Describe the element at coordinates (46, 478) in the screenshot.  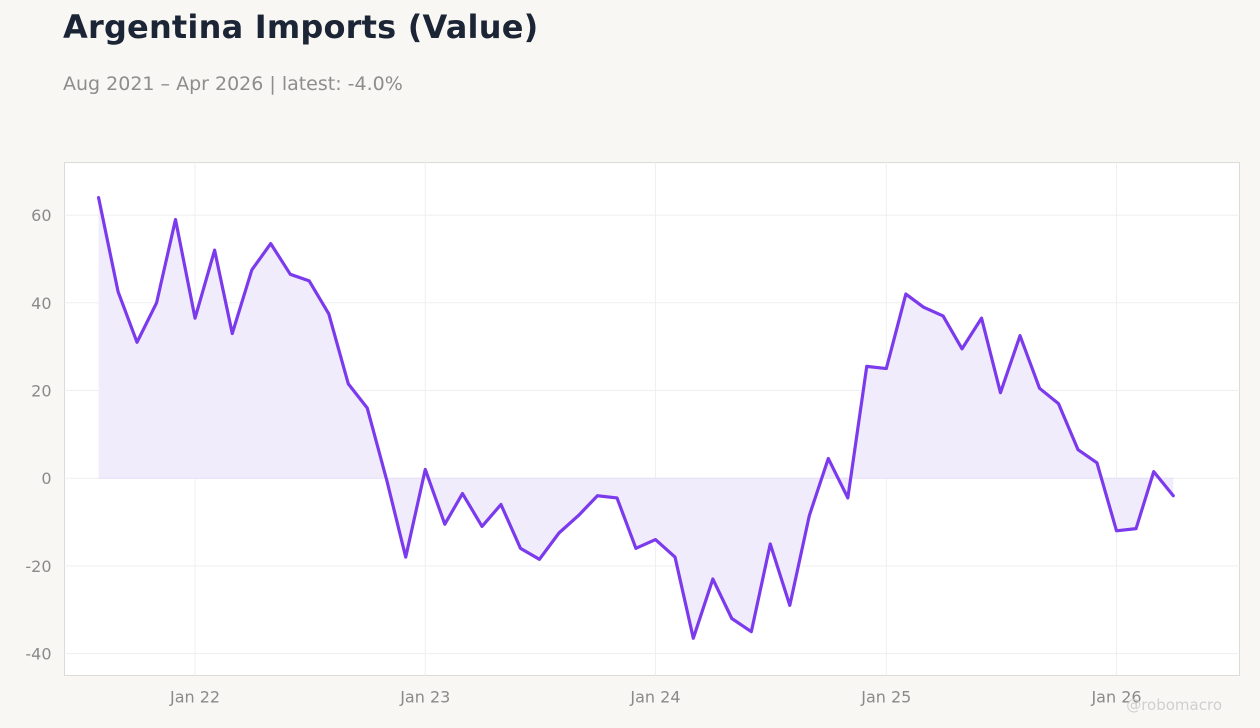
I see `y-tick-label: 0` at that location.